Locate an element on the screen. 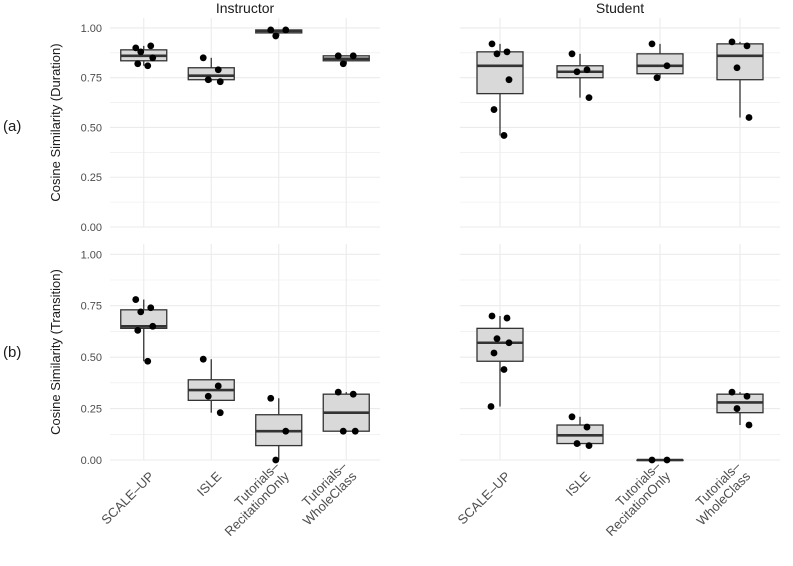 This screenshot has width=793, height=566. x-tick-label: Tutorials–WholeClass is located at coordinates (325, 493).